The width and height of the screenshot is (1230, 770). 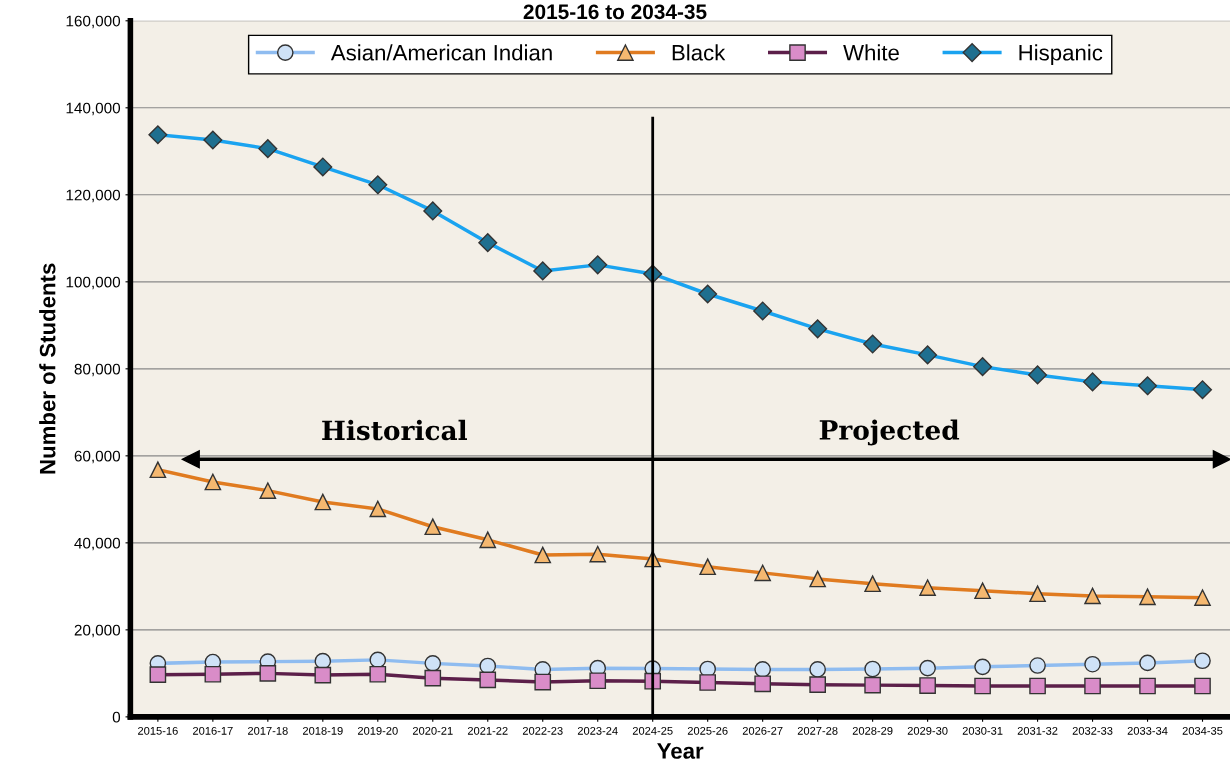 What do you see at coordinates (1147, 730) in the screenshot?
I see `x-tick-label: 2033-34` at bounding box center [1147, 730].